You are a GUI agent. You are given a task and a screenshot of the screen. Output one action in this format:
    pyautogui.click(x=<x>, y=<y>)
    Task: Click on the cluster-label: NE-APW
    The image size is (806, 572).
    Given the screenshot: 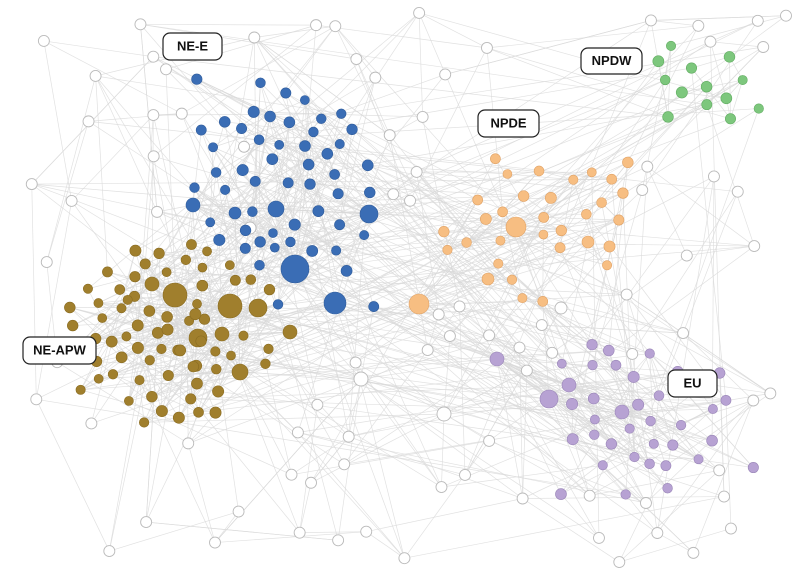 What is the action you would take?
    pyautogui.click(x=59, y=350)
    